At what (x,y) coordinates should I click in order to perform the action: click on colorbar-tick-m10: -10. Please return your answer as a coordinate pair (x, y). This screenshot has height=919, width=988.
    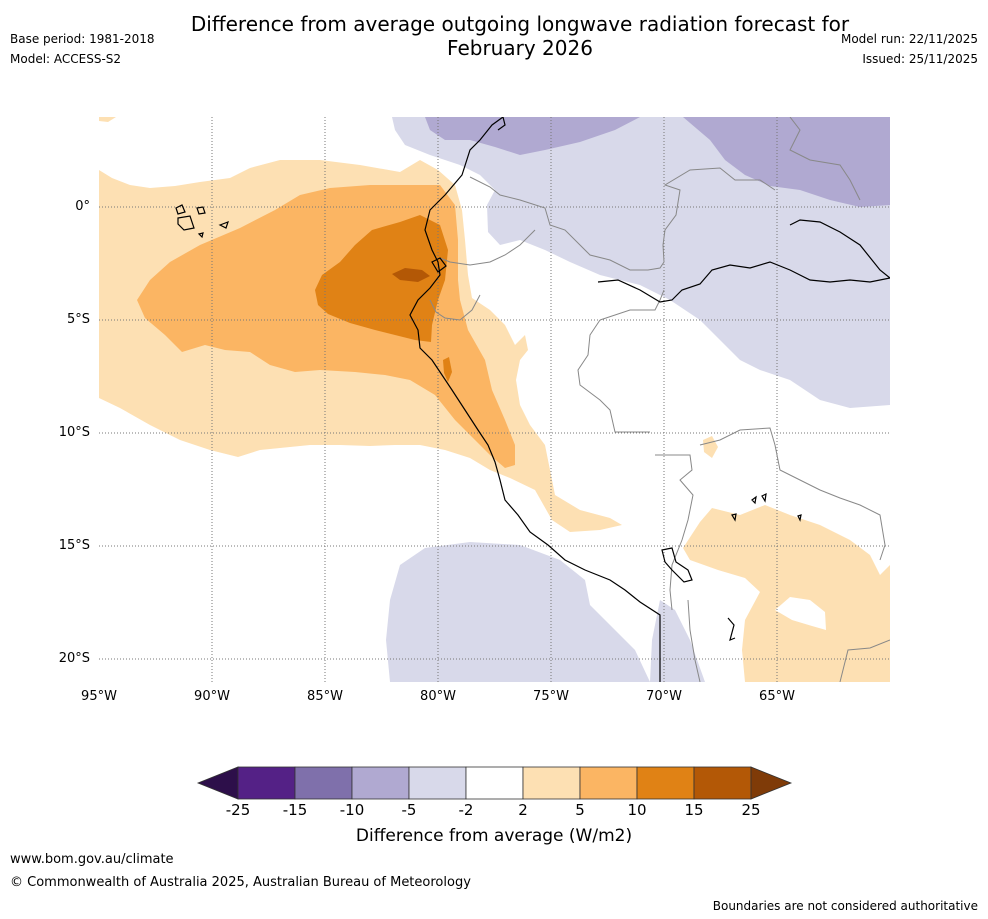
    Looking at the image, I should click on (352, 810).